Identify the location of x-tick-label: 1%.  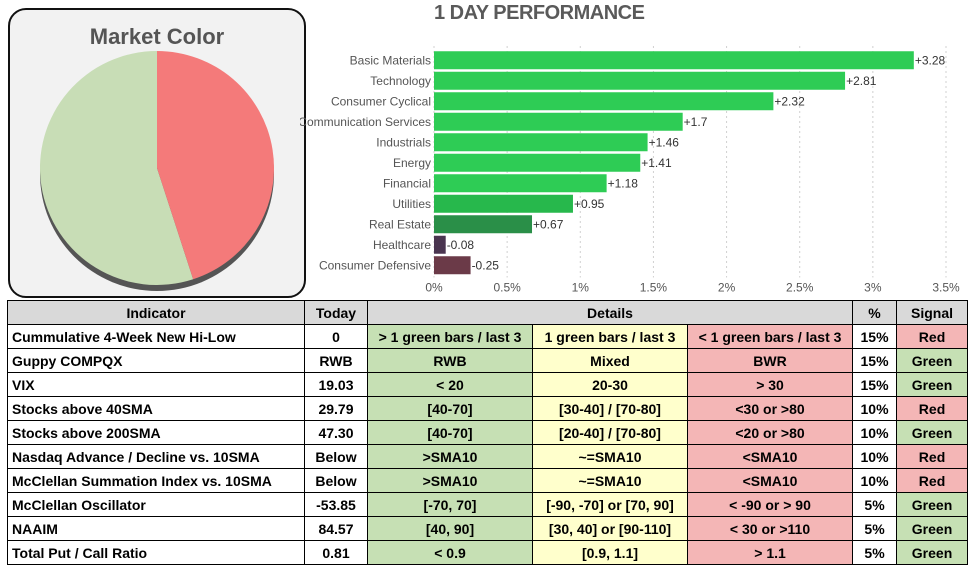
(581, 288).